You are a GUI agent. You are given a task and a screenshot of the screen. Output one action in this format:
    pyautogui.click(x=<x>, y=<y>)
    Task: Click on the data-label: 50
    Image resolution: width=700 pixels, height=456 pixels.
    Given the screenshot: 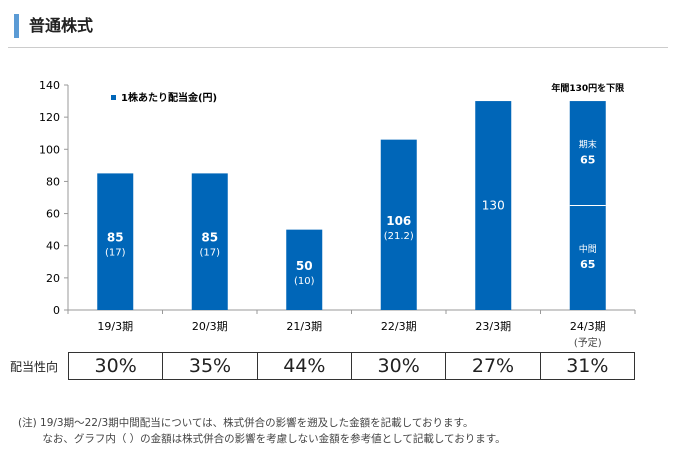 What is the action you would take?
    pyautogui.click(x=304, y=266)
    